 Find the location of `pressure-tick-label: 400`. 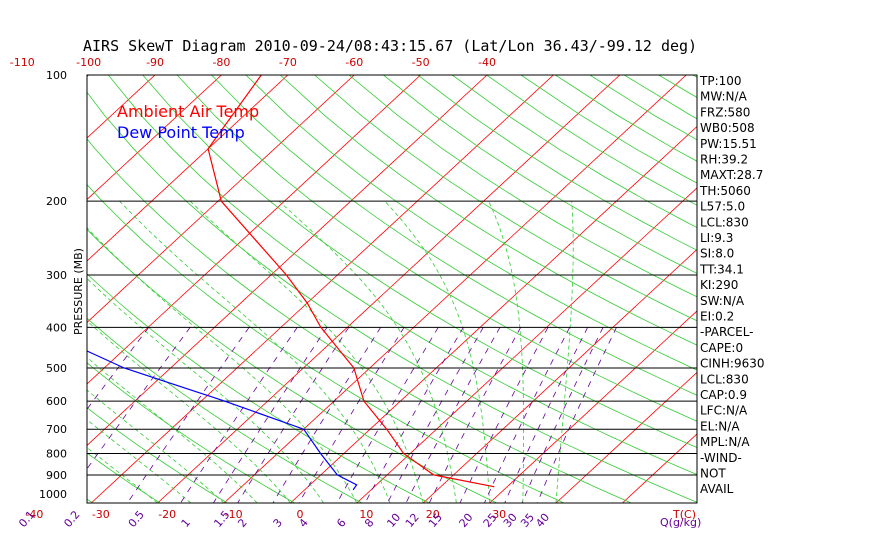

pressure-tick-label: 400 is located at coordinates (56, 327).